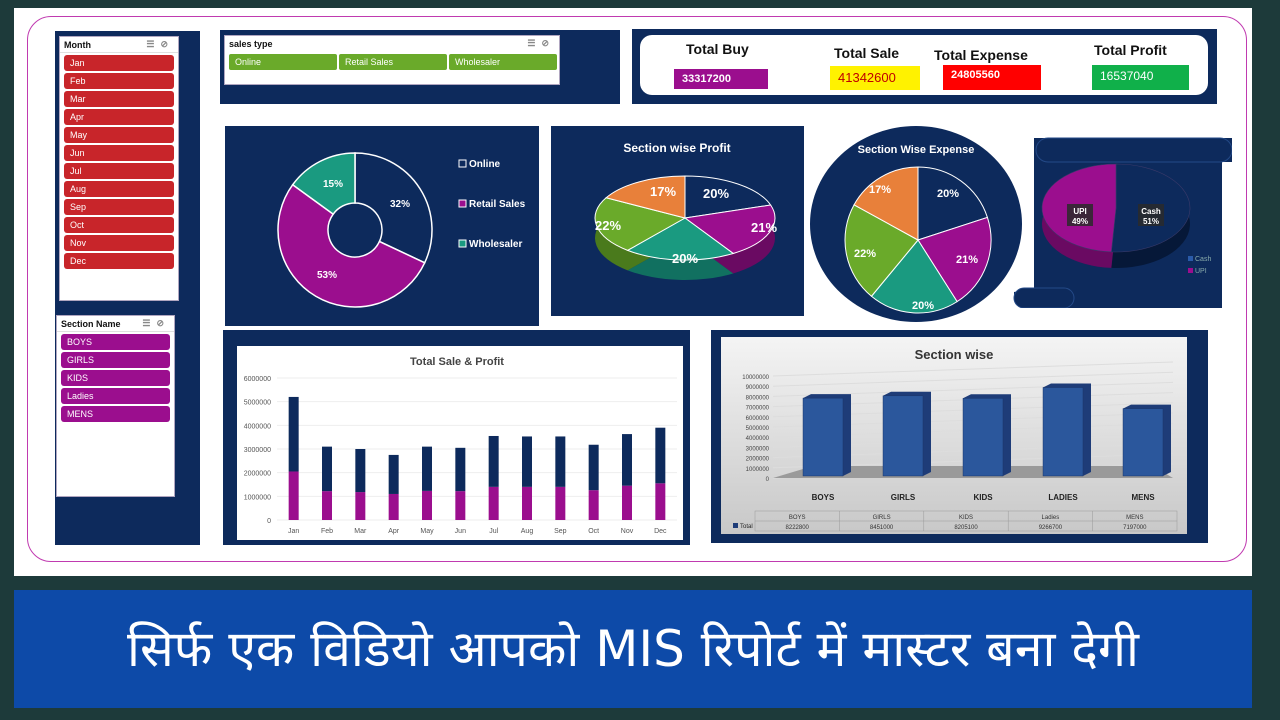  What do you see at coordinates (882, 528) in the screenshot?
I see `section-table-value-1: 8451000` at bounding box center [882, 528].